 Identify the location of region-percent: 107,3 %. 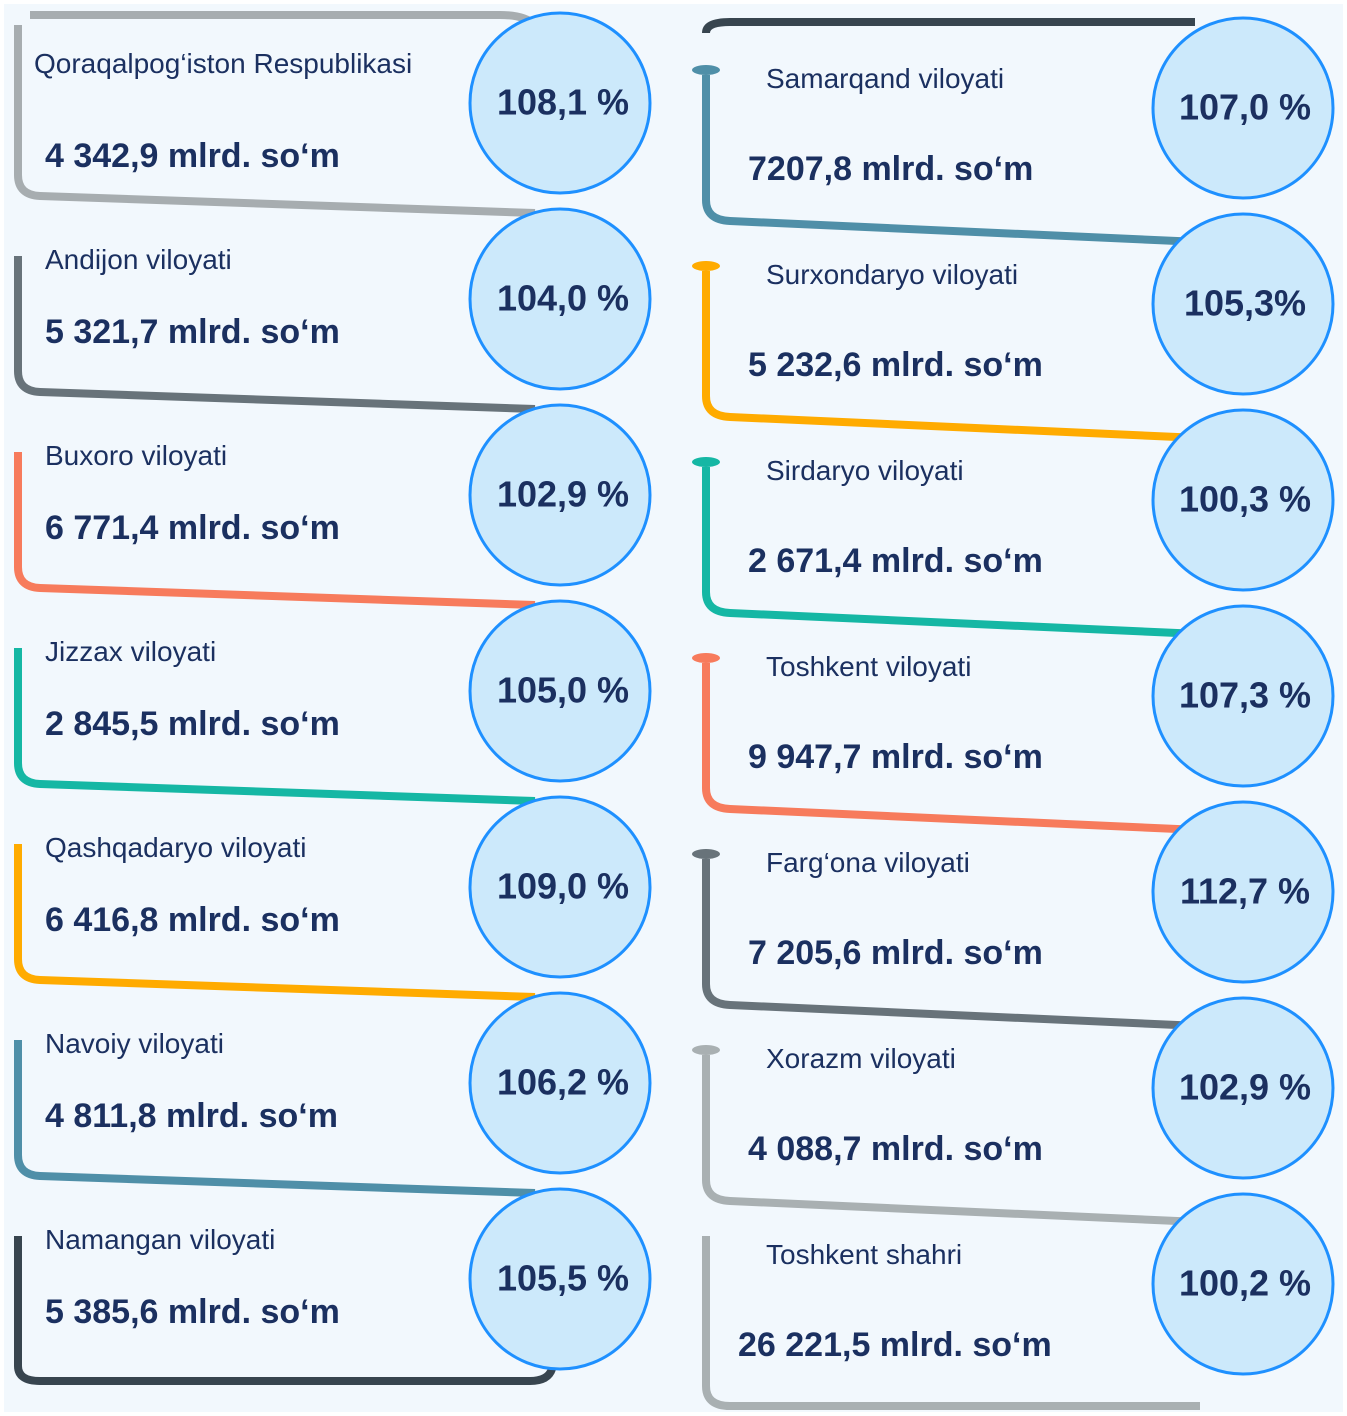
(1245, 695).